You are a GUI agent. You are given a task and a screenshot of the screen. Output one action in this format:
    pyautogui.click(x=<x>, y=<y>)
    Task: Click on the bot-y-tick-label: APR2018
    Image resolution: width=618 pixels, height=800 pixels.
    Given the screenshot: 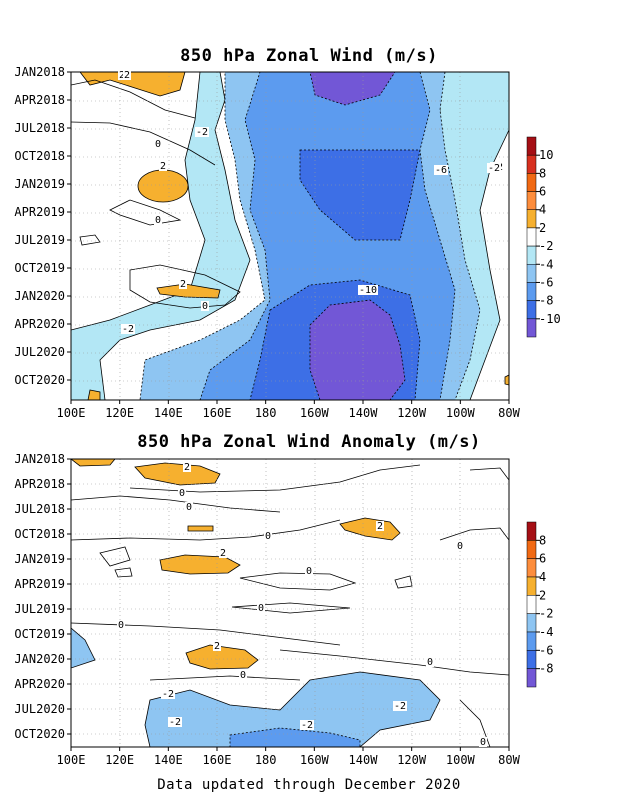 What is the action you would take?
    pyautogui.click(x=39, y=484)
    